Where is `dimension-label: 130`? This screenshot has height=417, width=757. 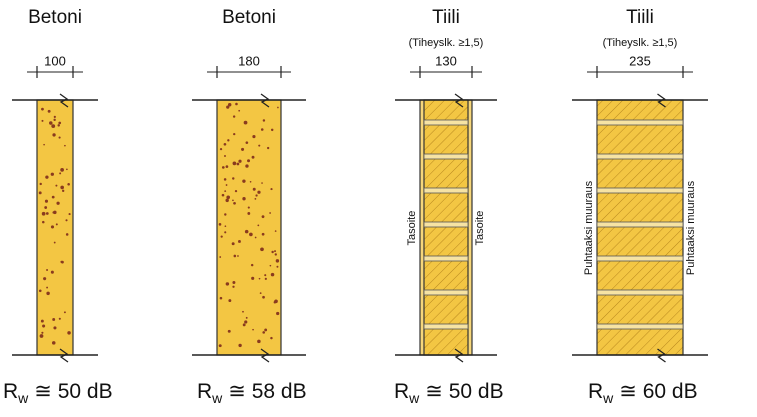
dimension-label: 130 is located at coordinates (446, 60).